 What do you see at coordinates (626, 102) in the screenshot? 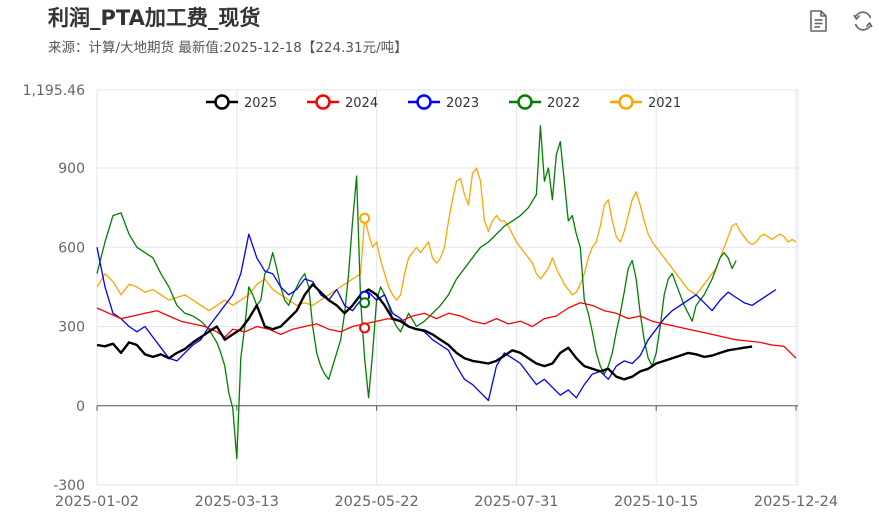
I see `legend-symbol-2021` at bounding box center [626, 102].